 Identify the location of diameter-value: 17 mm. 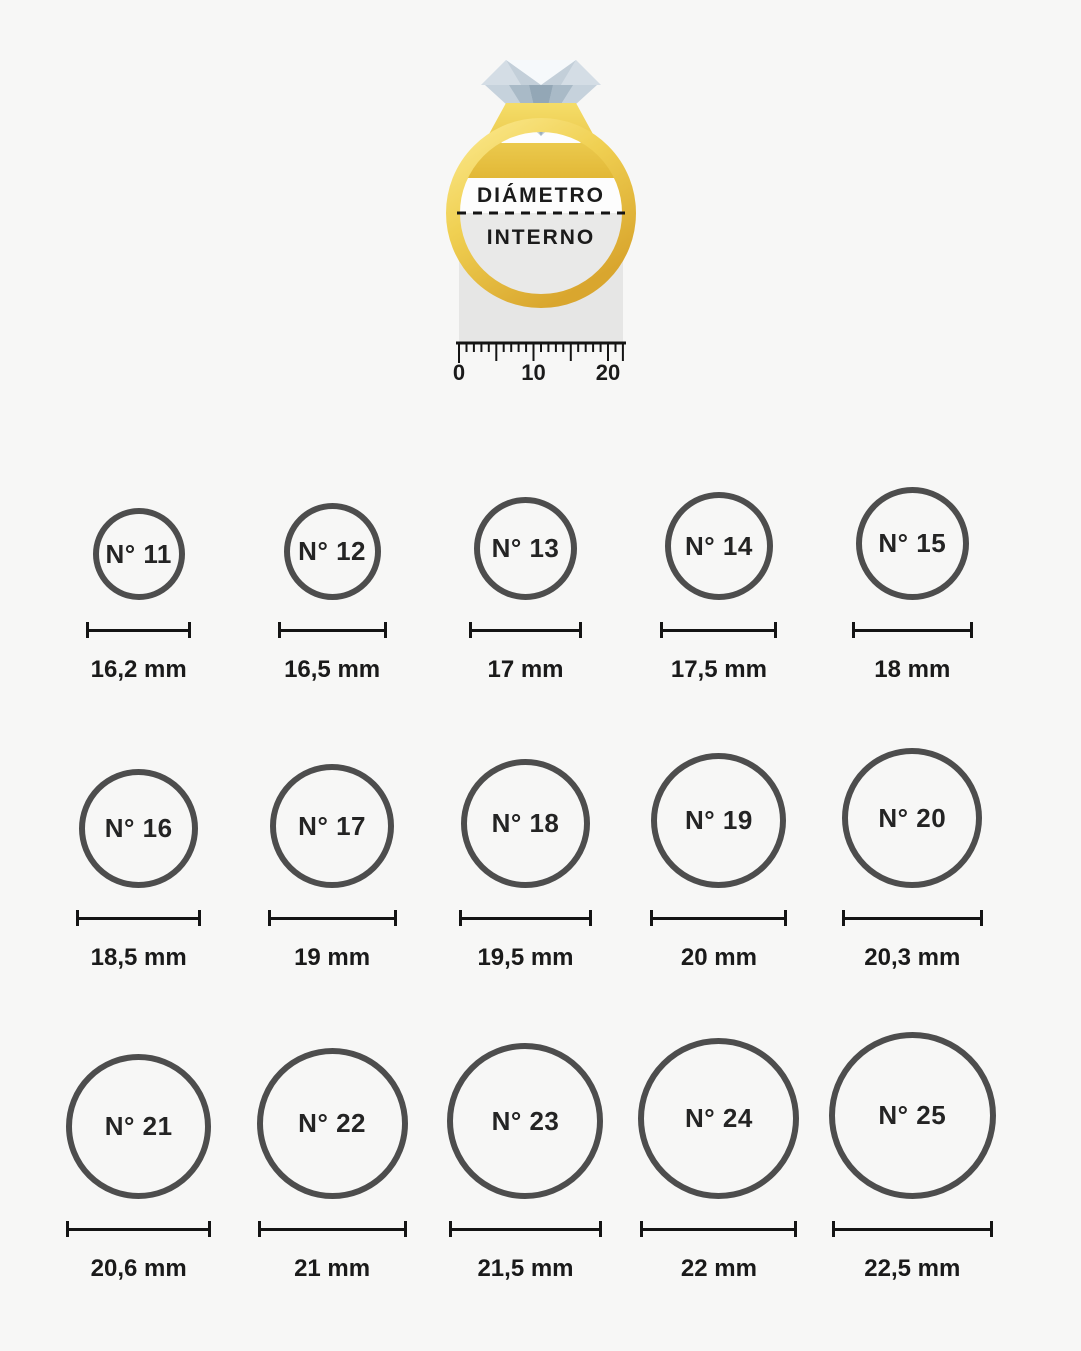
(525, 669).